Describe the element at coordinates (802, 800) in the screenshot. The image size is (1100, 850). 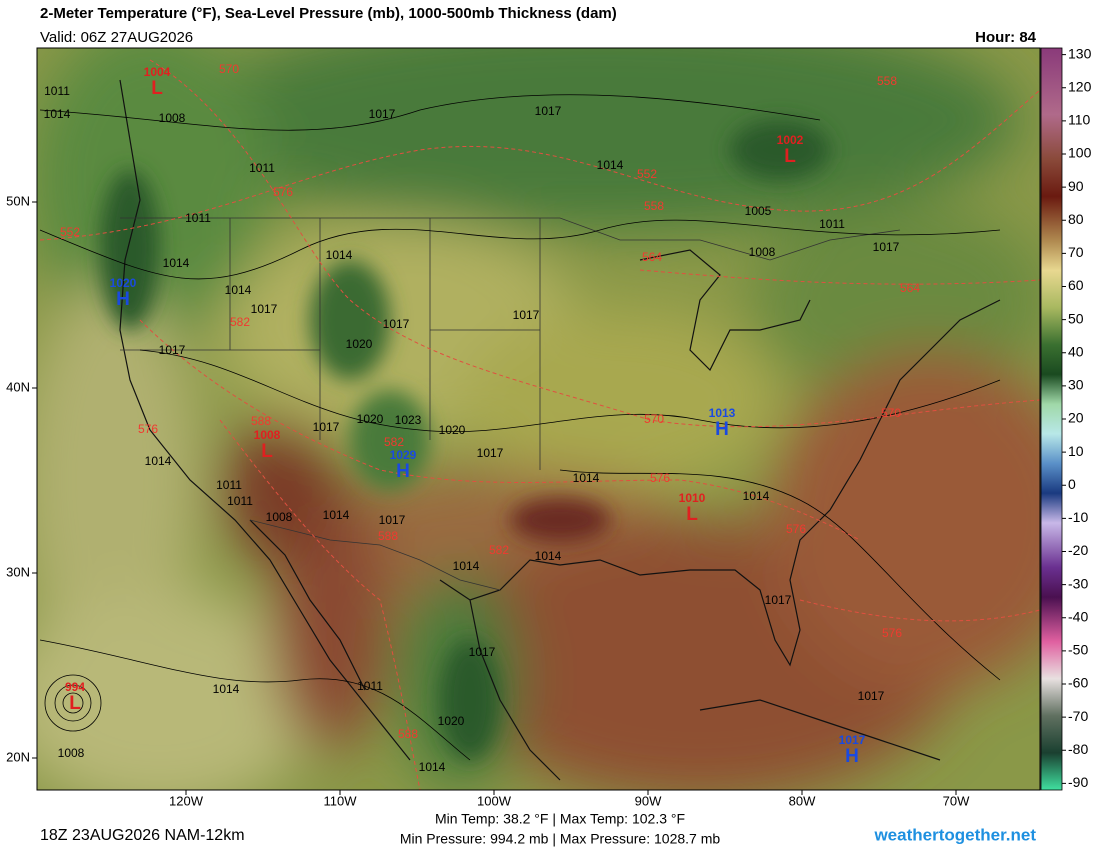
I see `lon-label: 80W` at that location.